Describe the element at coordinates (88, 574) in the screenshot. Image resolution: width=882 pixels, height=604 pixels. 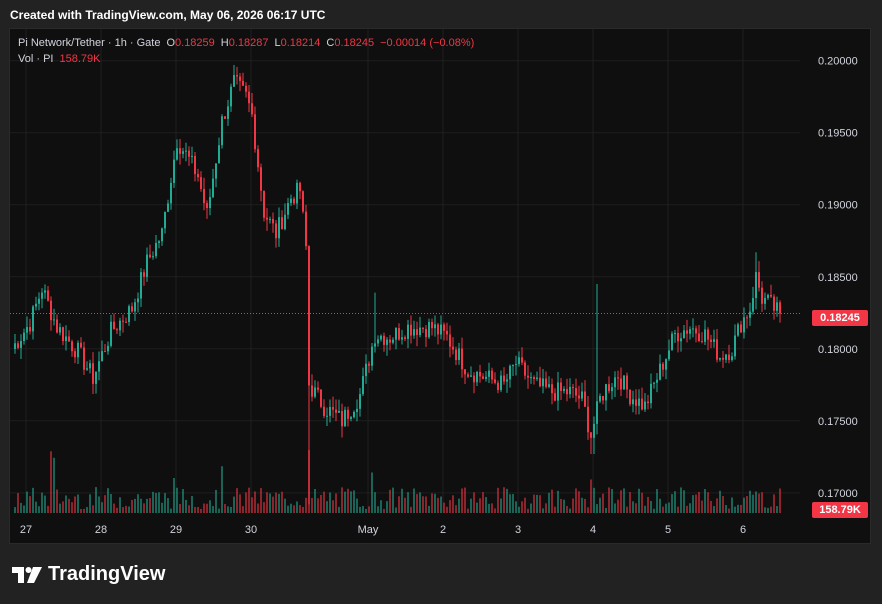
I see `tradingview-brand: TradingView` at that location.